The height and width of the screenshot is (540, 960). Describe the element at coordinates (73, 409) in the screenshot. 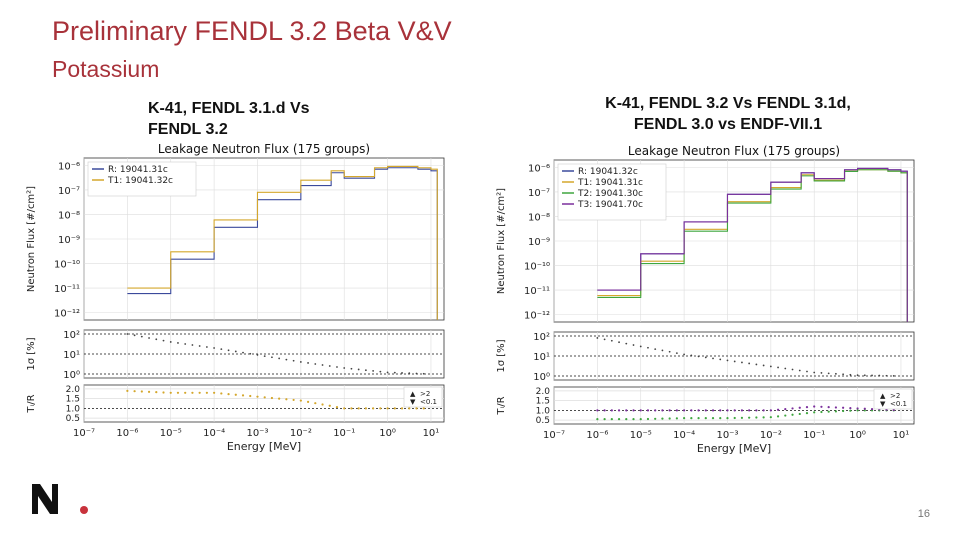

I see `y-tick-label: 1.0` at that location.